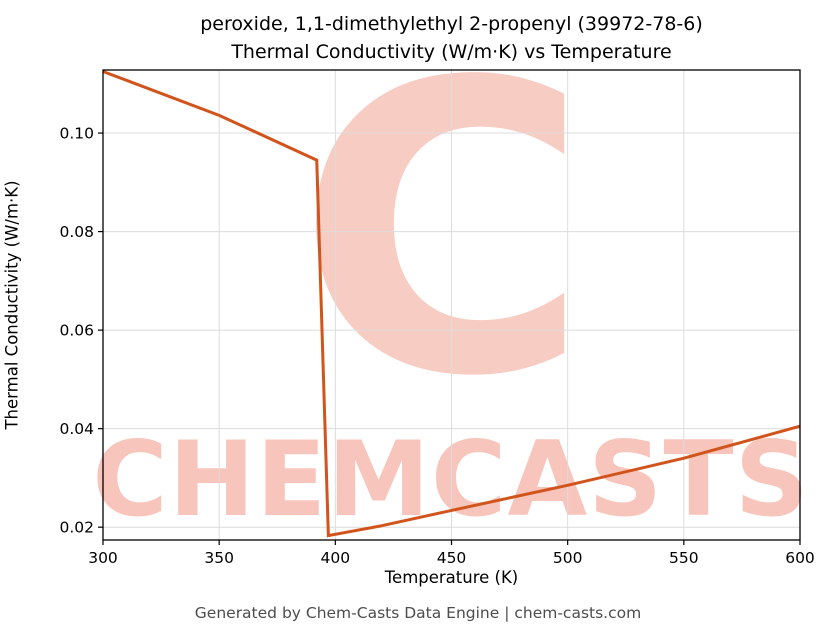  I want to click on x-tick-label: 600, so click(800, 558).